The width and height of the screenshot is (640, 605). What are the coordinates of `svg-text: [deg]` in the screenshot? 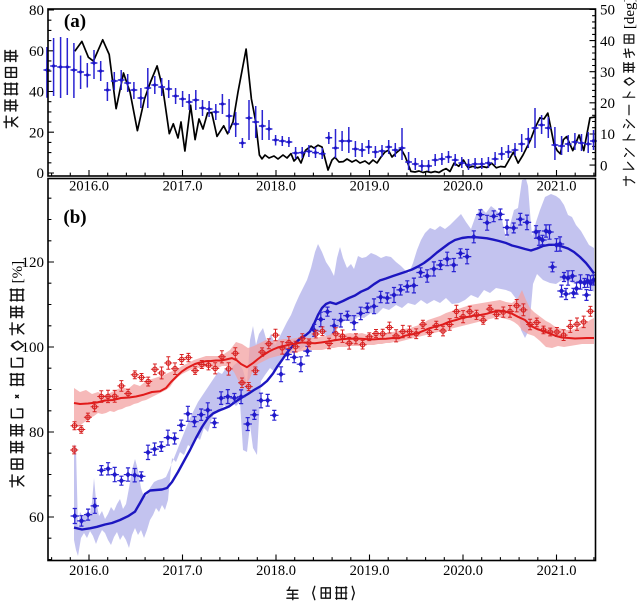 It's located at (630, 14).